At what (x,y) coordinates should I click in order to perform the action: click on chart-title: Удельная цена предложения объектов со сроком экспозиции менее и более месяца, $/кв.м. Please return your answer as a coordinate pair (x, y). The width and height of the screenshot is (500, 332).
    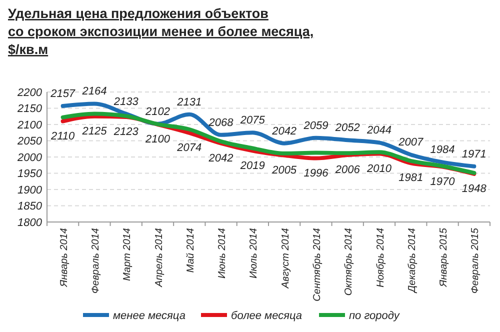
    Looking at the image, I should click on (161, 31).